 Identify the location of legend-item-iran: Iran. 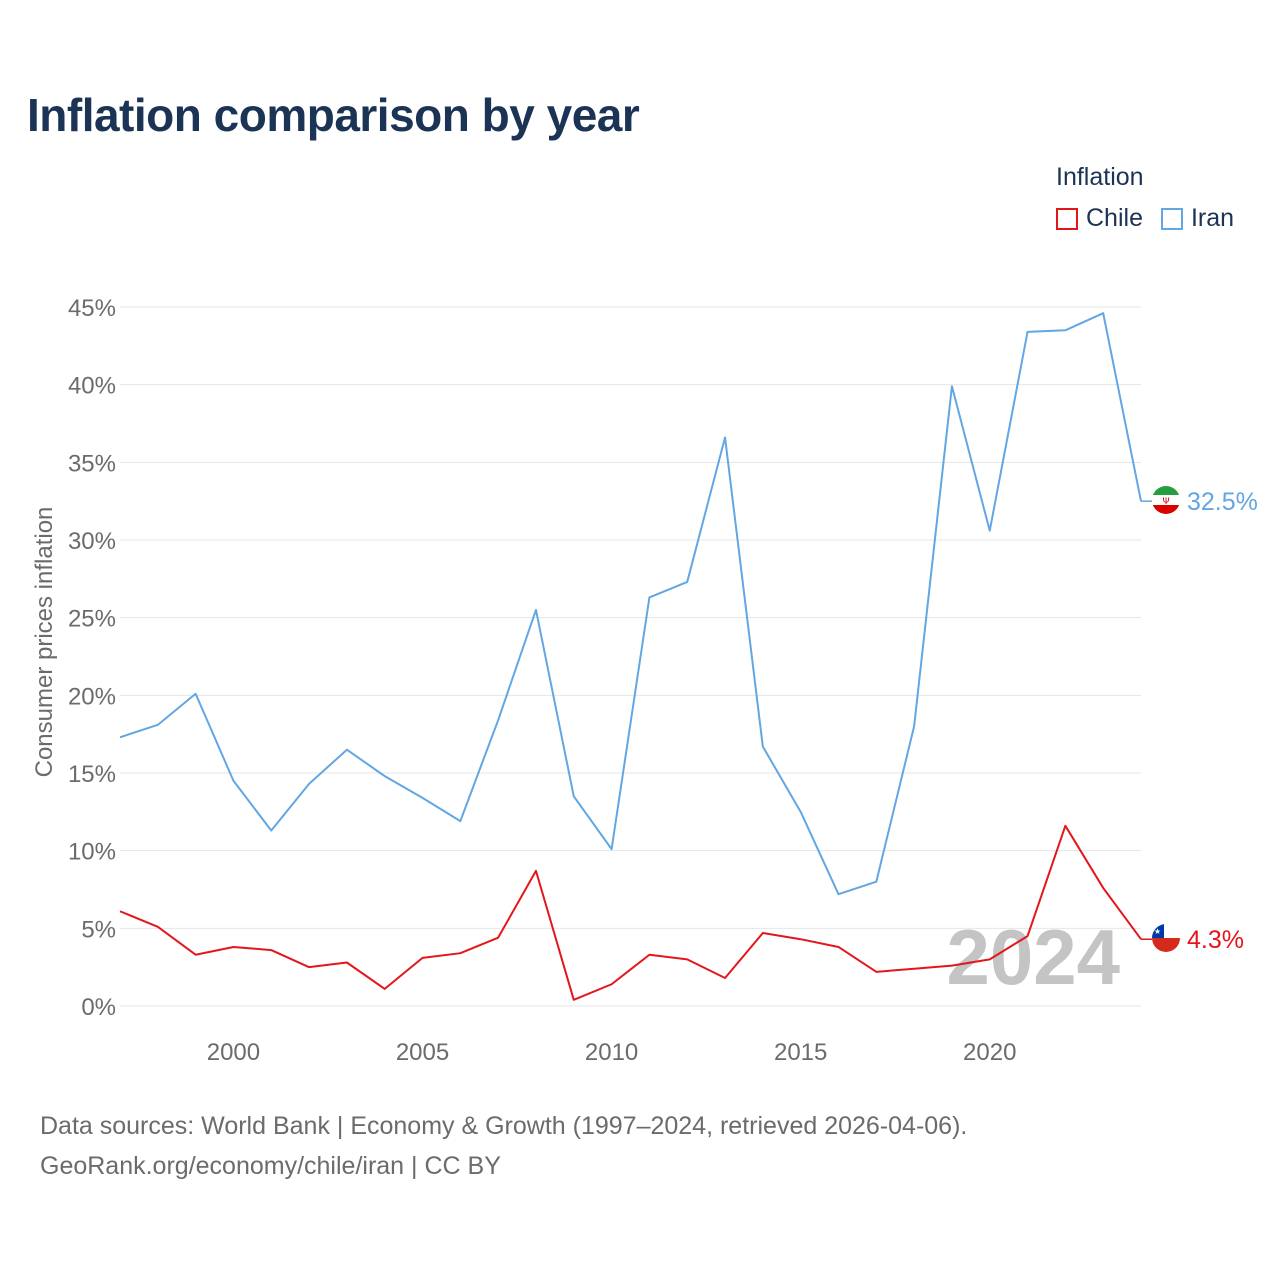
(1197, 218).